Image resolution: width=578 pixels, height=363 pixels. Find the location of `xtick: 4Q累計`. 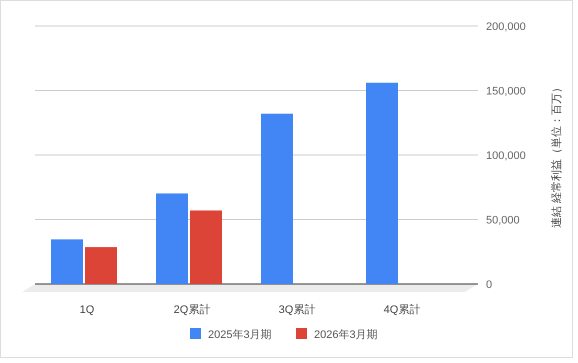

xtick: 4Q累計 is located at coordinates (402, 310).